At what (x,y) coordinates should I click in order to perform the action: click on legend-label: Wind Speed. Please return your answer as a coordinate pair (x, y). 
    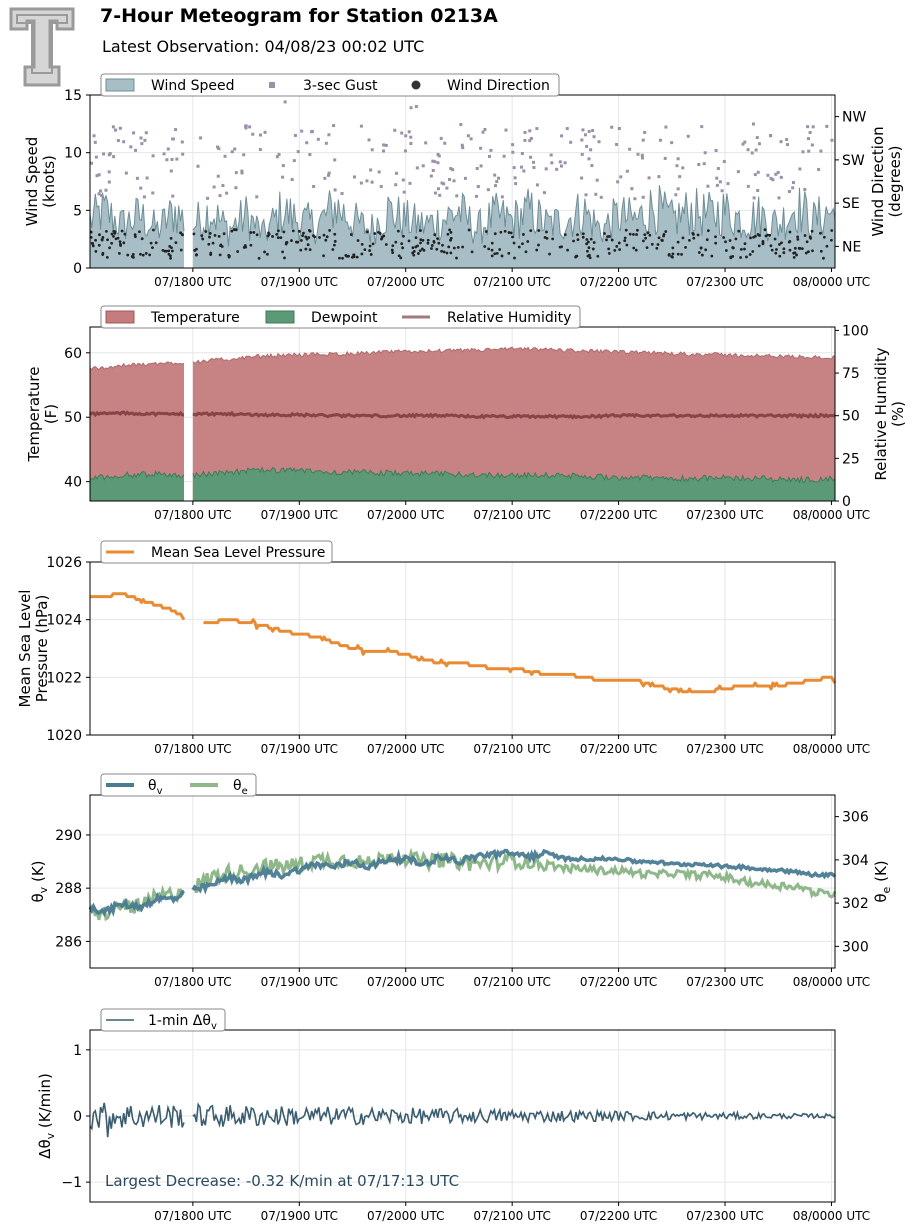
    Looking at the image, I should click on (193, 86).